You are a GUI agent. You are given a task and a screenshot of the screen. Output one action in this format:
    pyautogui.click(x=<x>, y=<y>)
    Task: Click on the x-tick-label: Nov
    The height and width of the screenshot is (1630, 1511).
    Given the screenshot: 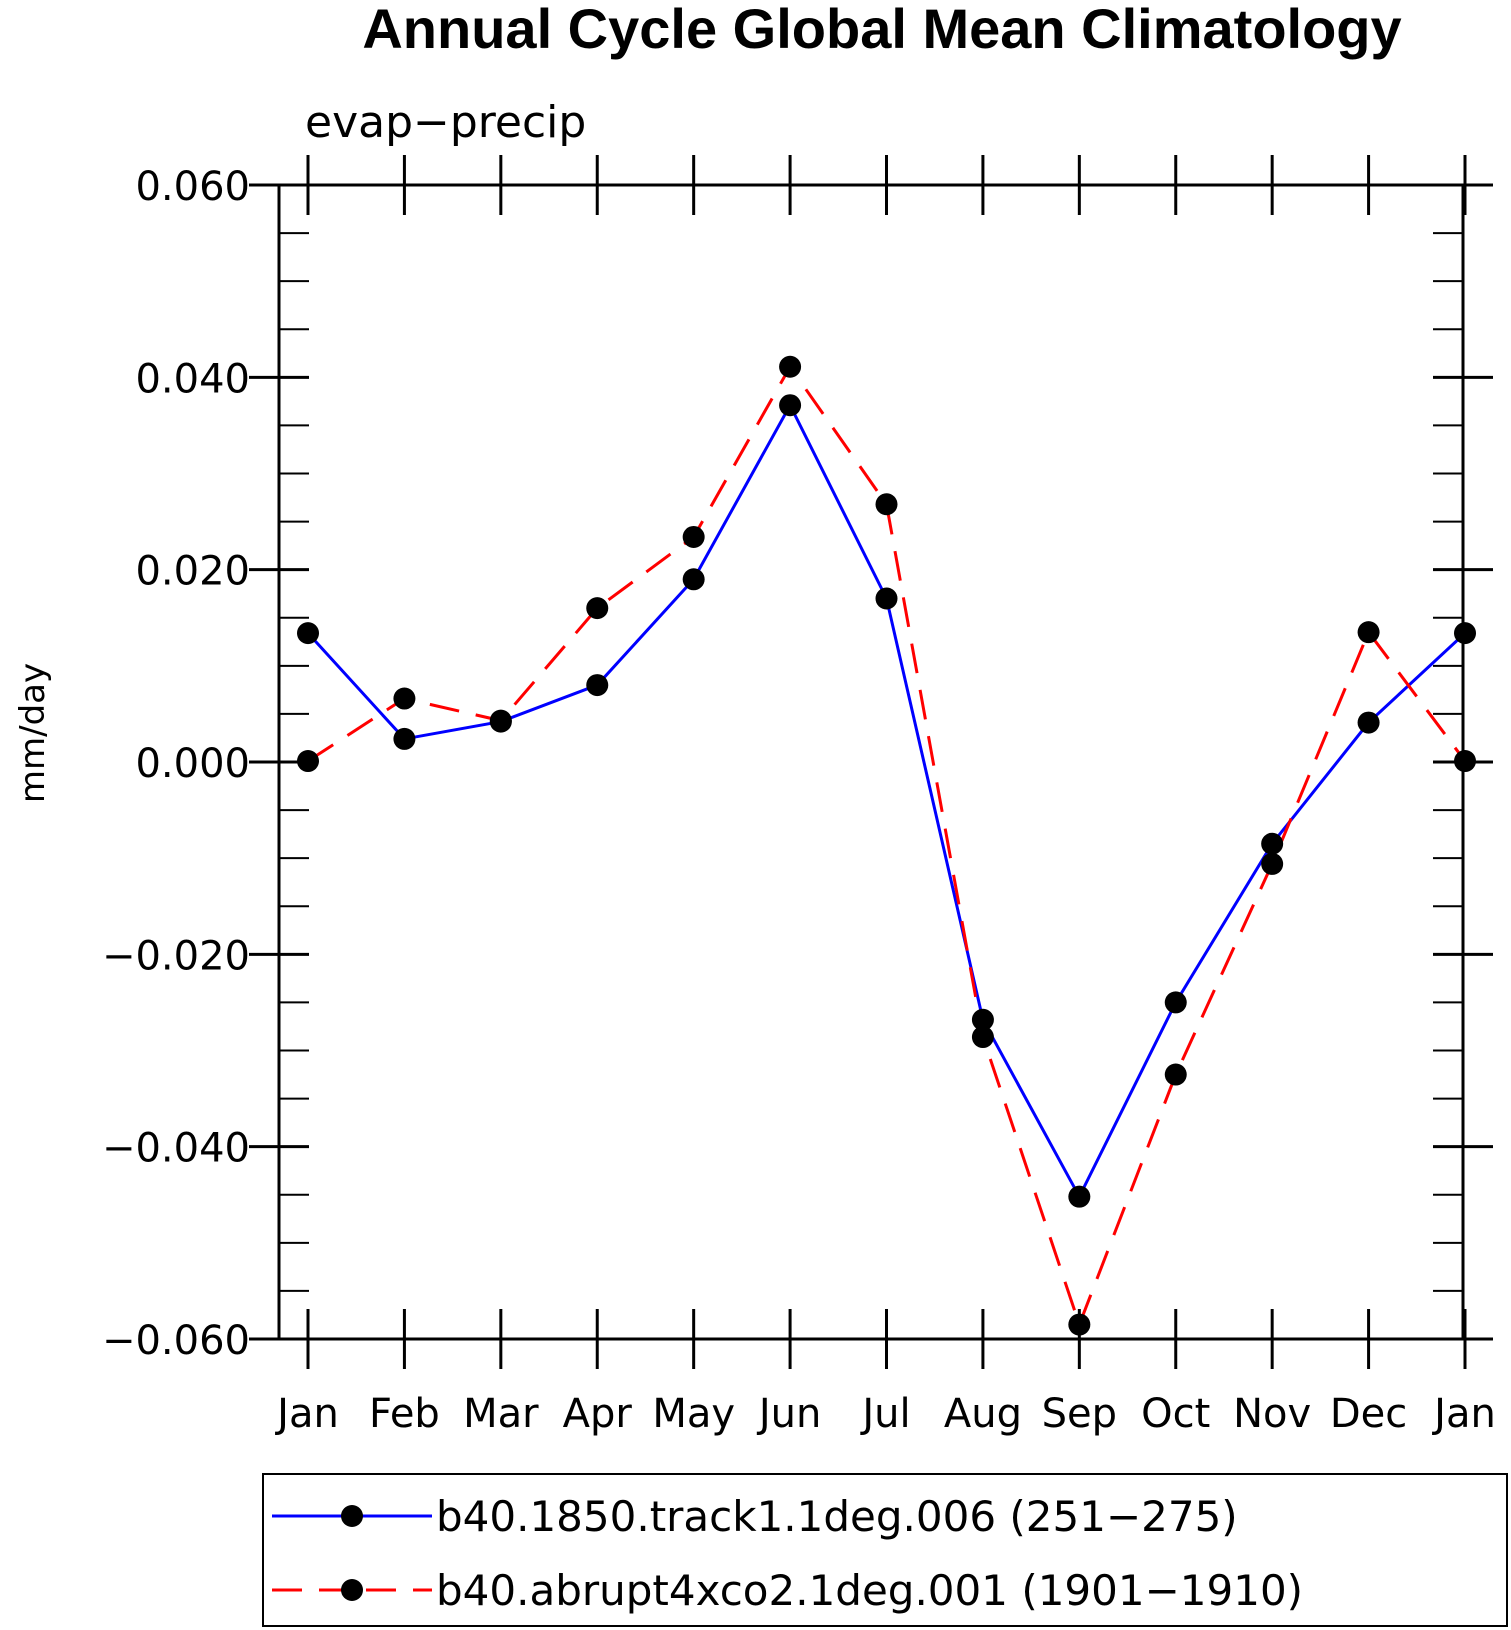 What is the action you would take?
    pyautogui.click(x=1272, y=1414)
    